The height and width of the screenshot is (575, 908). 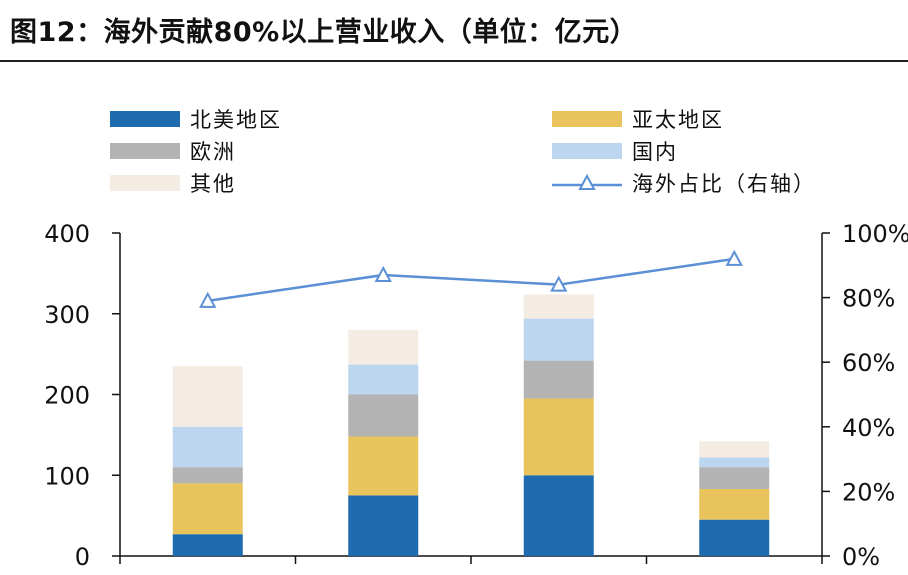 I want to click on legend-item-overseas-share: 海外占比（右轴）, so click(x=684, y=183).